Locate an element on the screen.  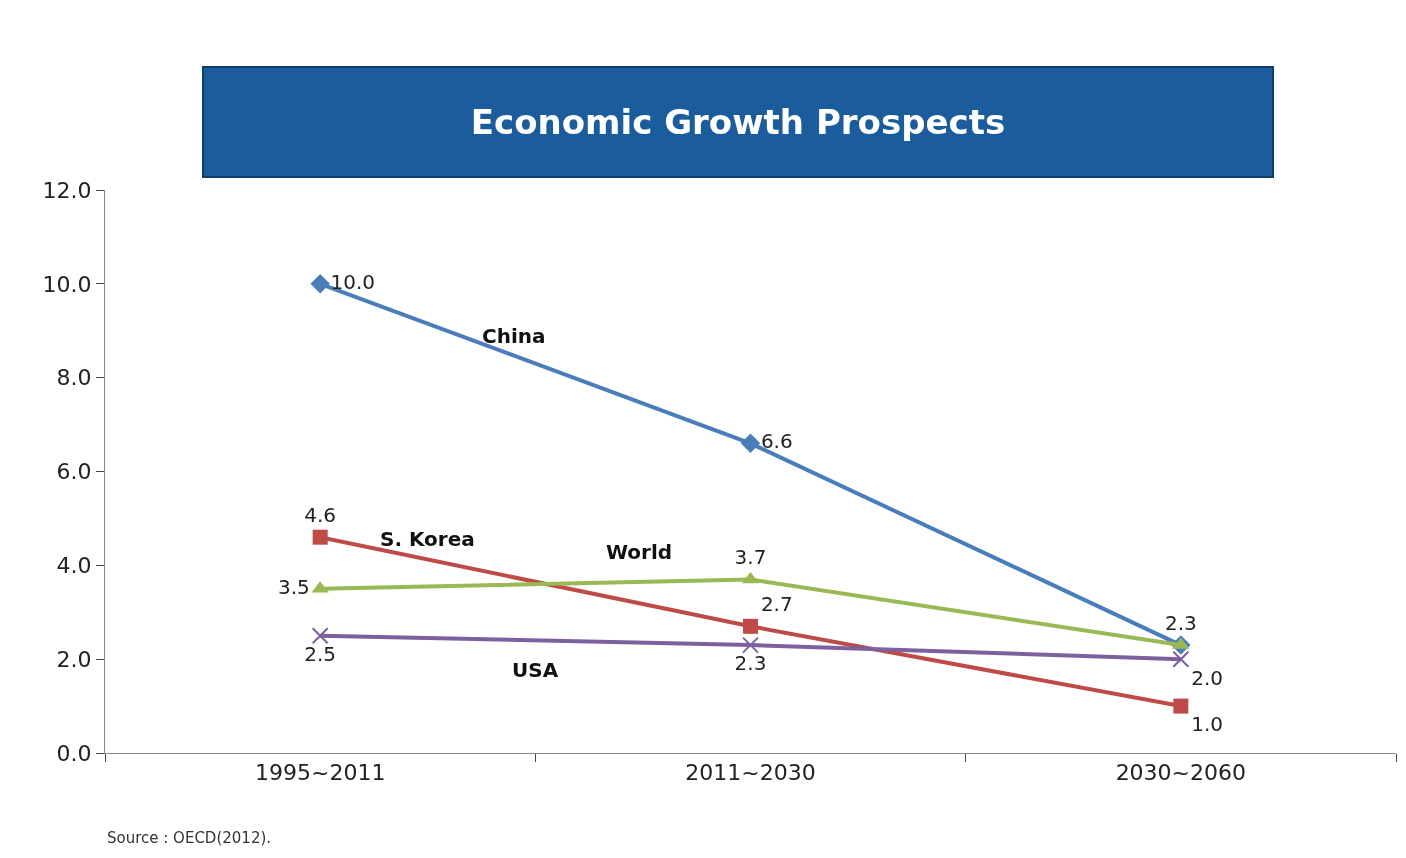
data-label: 2.7 is located at coordinates (776, 603).